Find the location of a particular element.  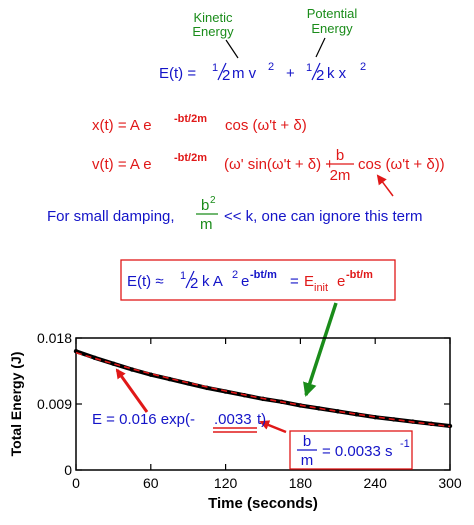

approx-rhs: E is located at coordinates (309, 281).